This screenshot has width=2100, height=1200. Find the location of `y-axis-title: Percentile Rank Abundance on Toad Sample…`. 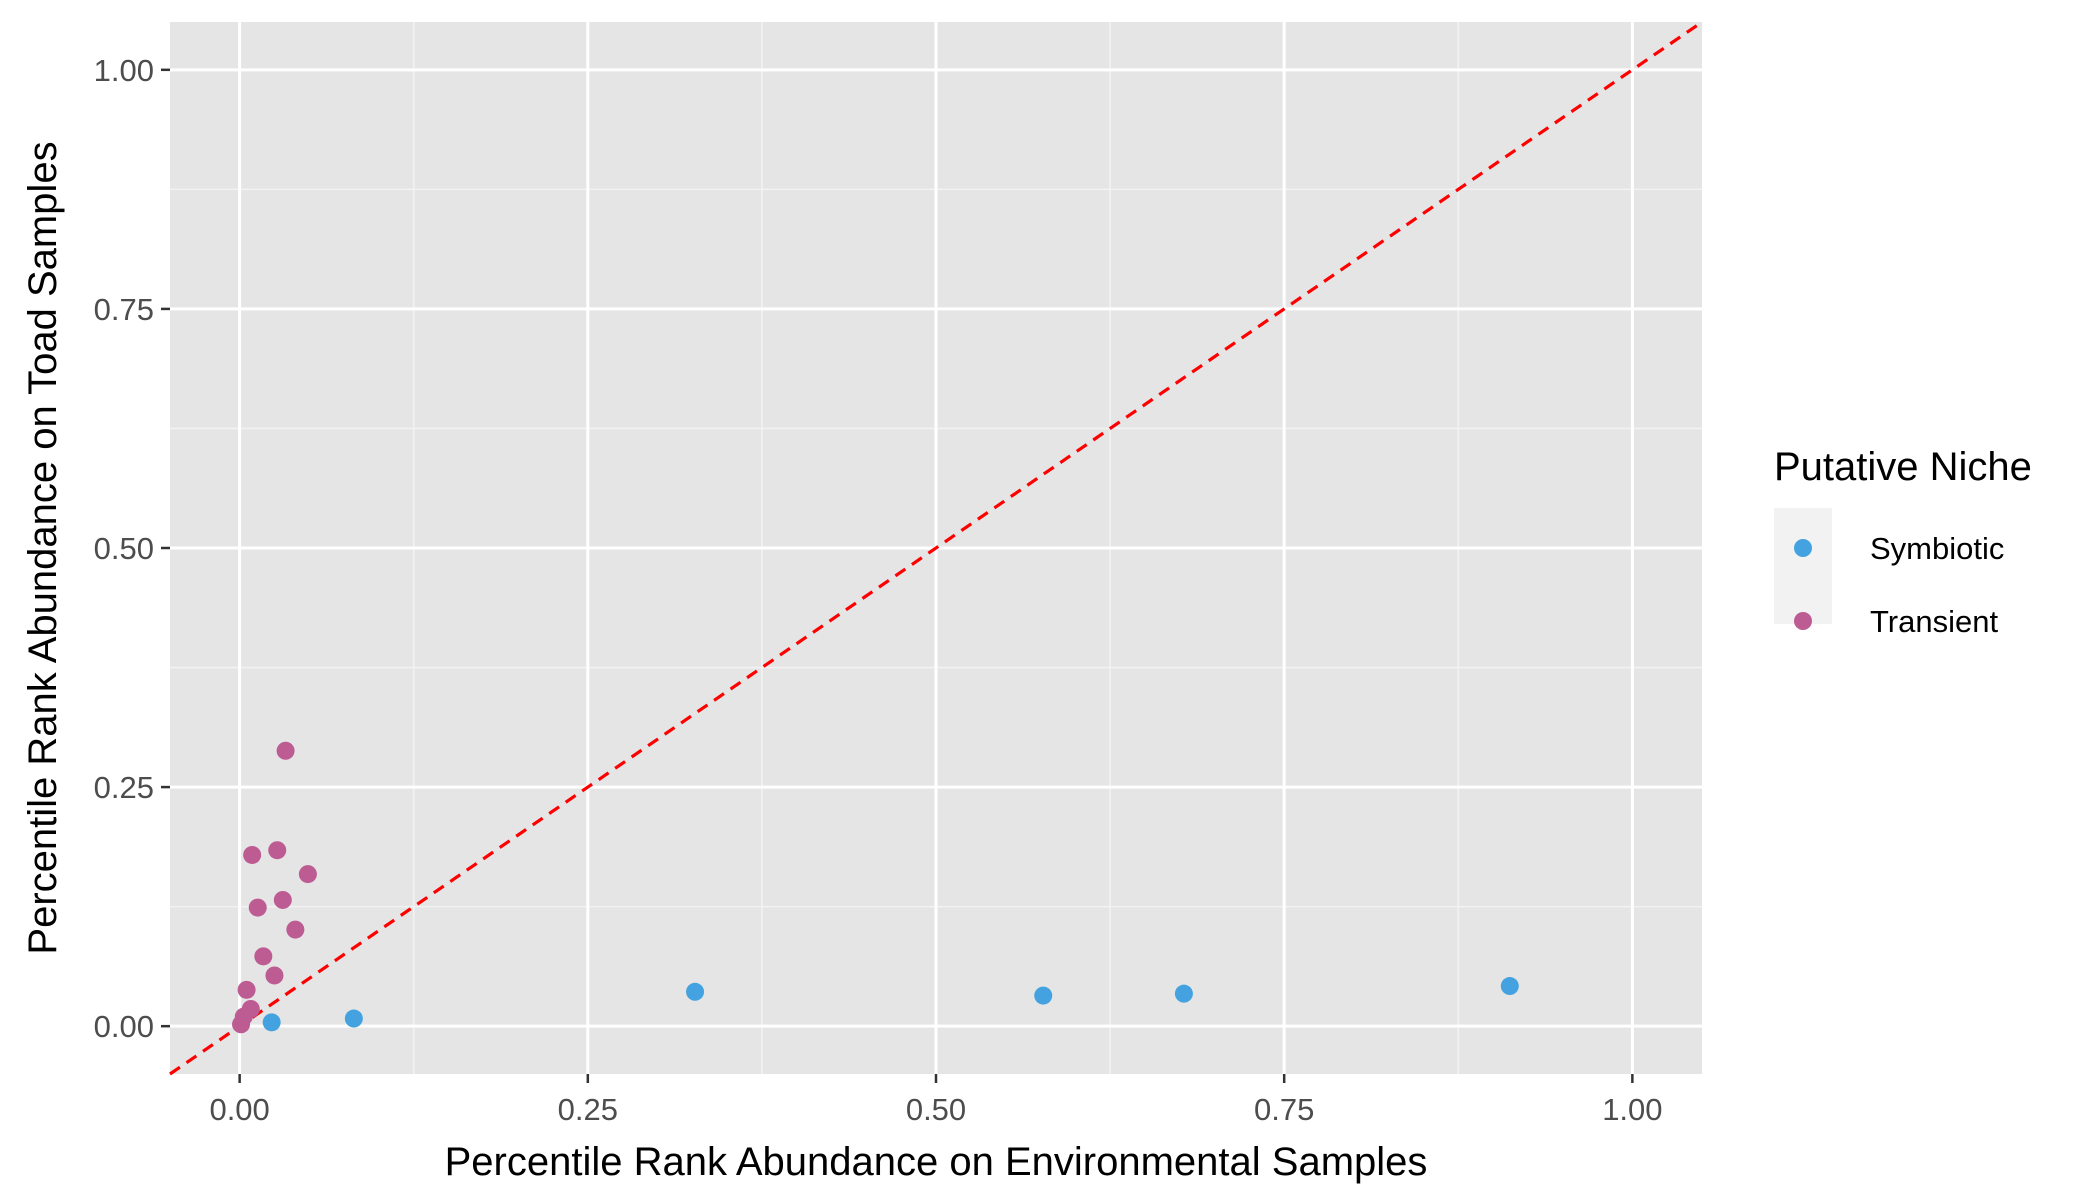

y-axis-title: Percentile Rank Abundance on Toad Sample… is located at coordinates (43, 547).